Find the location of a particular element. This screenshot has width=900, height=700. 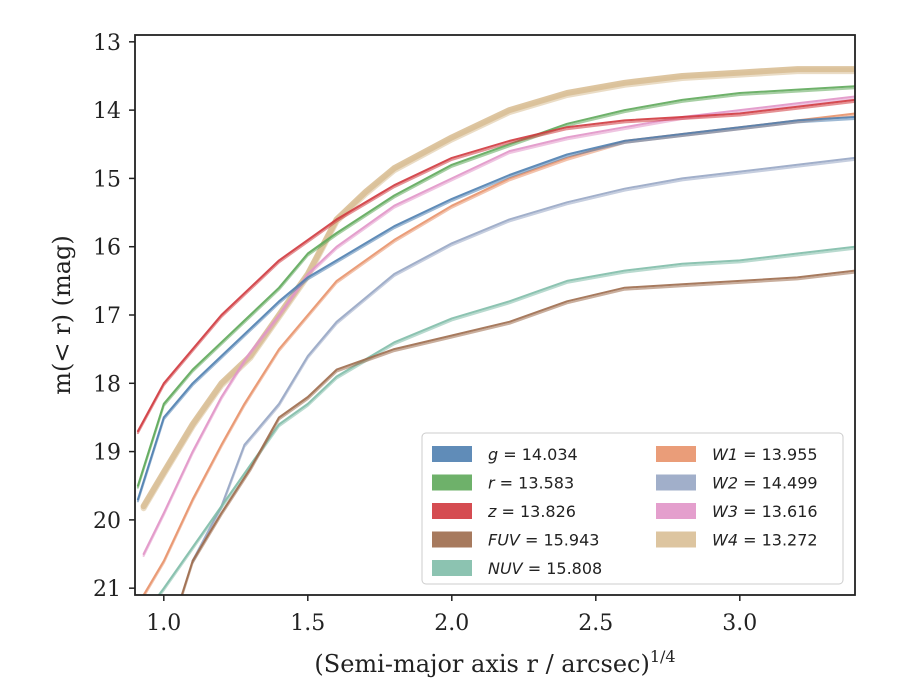

y-tick-label: 16 is located at coordinates (107, 248).